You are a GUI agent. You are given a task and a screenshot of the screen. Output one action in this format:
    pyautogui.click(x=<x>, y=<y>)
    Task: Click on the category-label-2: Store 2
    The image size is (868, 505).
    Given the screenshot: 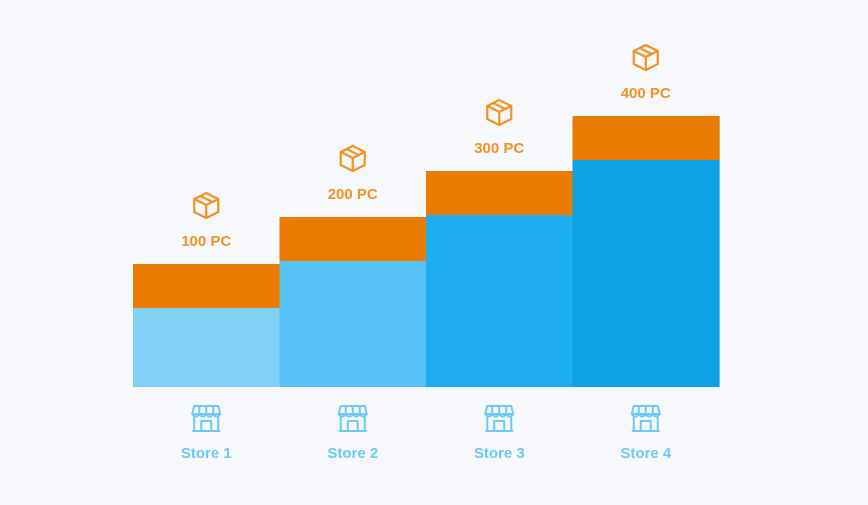 What is the action you would take?
    pyautogui.click(x=352, y=453)
    